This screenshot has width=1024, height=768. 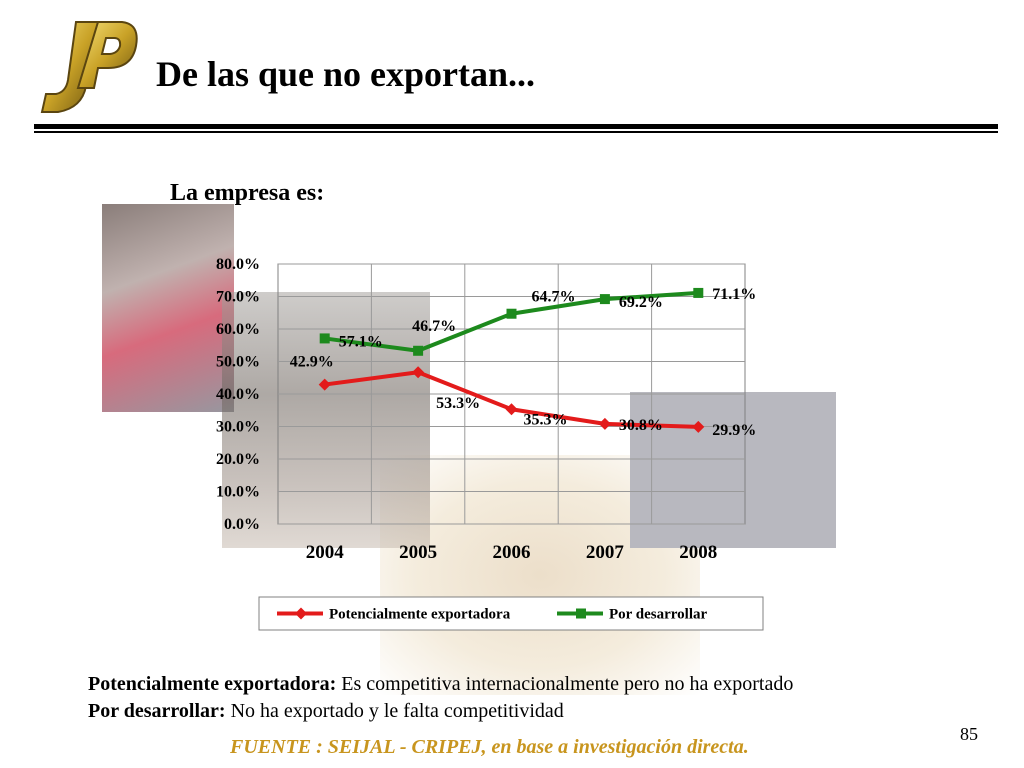 What do you see at coordinates (734, 294) in the screenshot?
I see `data-label: 71.1%` at bounding box center [734, 294].